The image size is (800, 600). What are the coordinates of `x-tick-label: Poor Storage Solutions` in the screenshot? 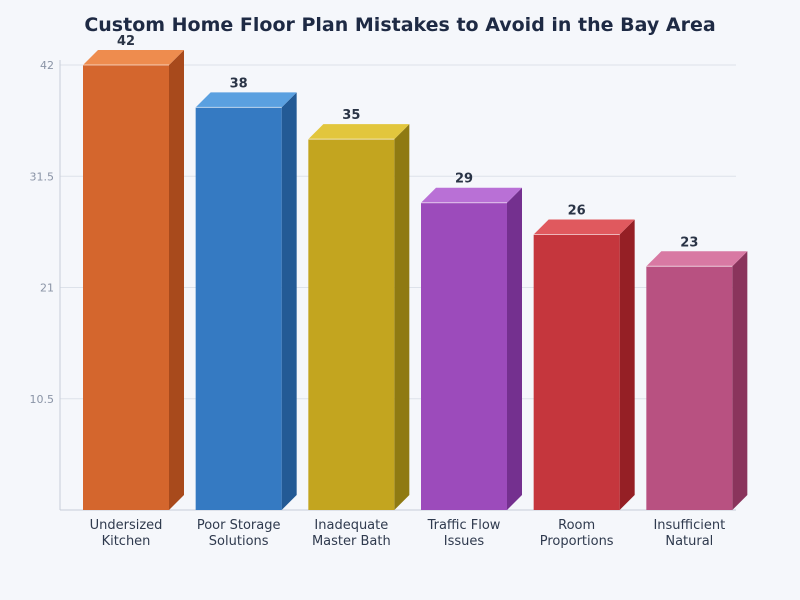 It's located at (239, 533).